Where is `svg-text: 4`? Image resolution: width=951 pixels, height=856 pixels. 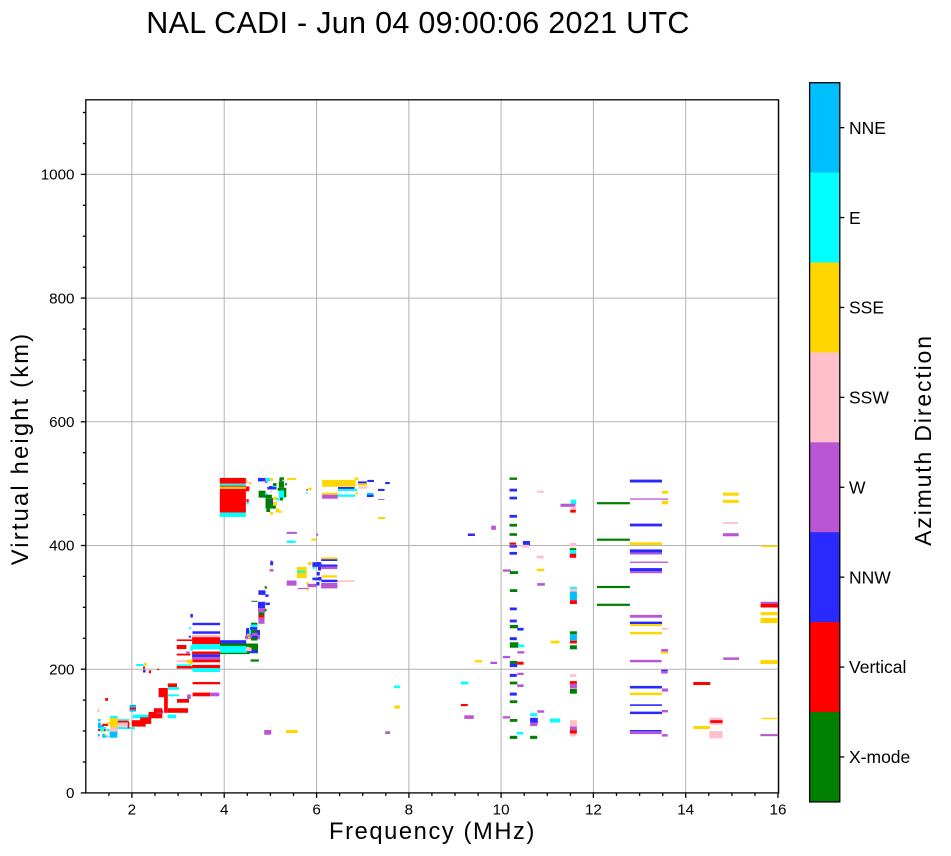
svg-text: 4 is located at coordinates (224, 810).